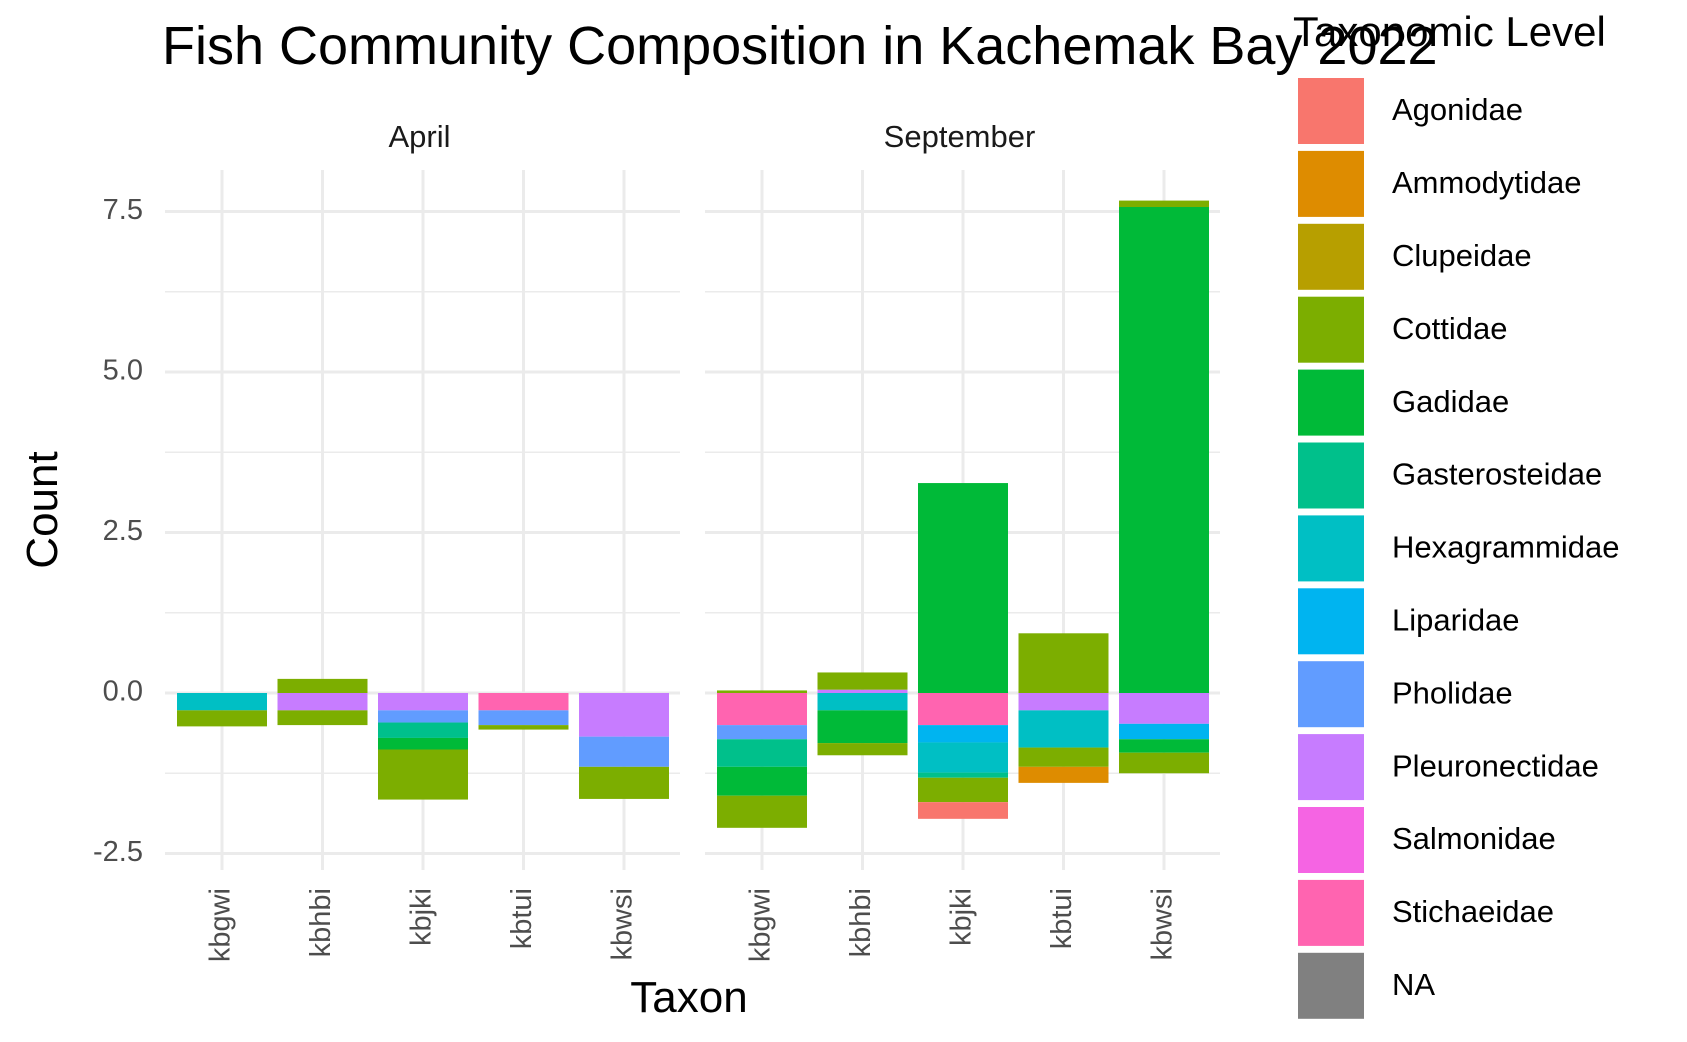 The image size is (1687, 1042). I want to click on legend-label: Gadidae, so click(1450, 401).